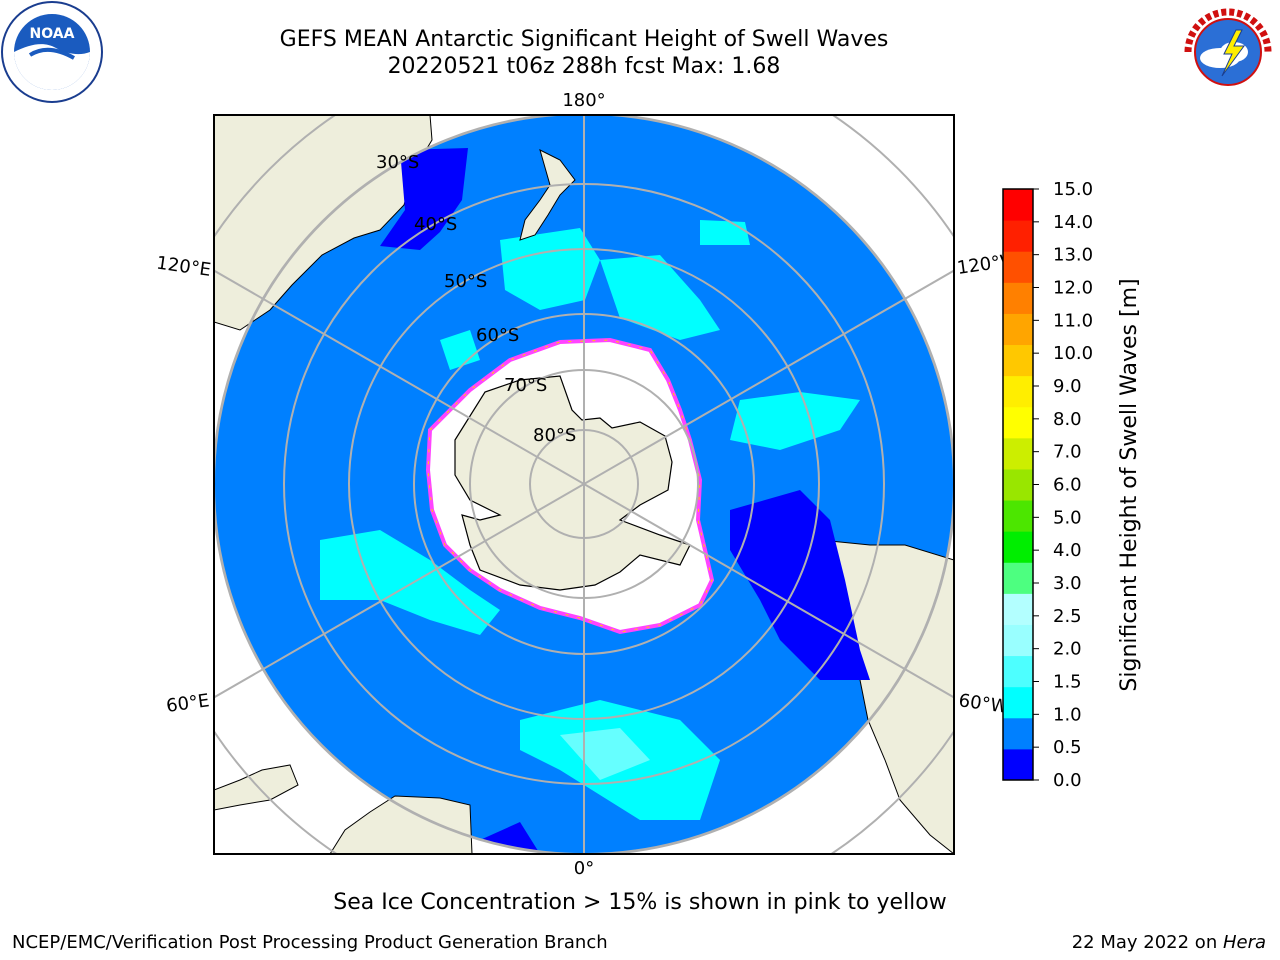  I want to click on chart-subtitle: 20220521 t06z 288h fcst Max: 1.68, so click(584, 66).